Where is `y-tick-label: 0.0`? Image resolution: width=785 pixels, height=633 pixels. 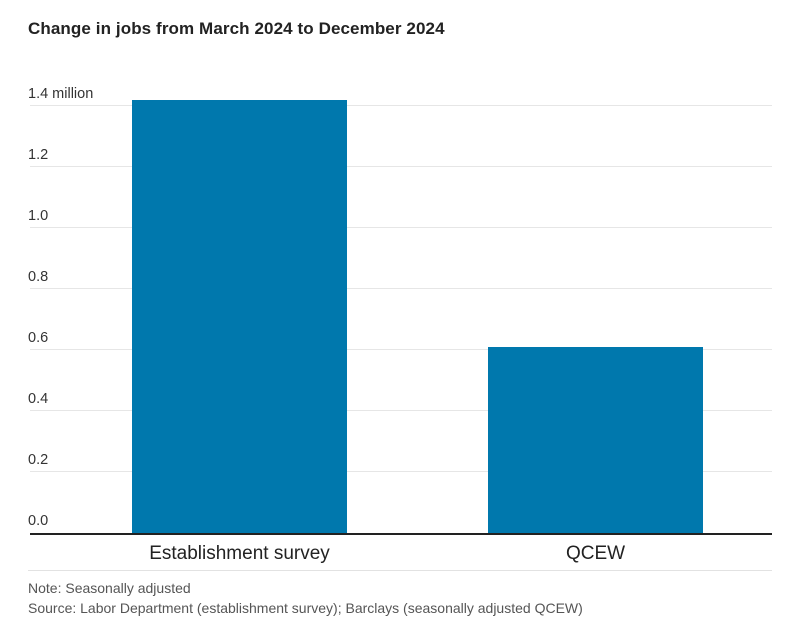 y-tick-label: 0.0 is located at coordinates (38, 521).